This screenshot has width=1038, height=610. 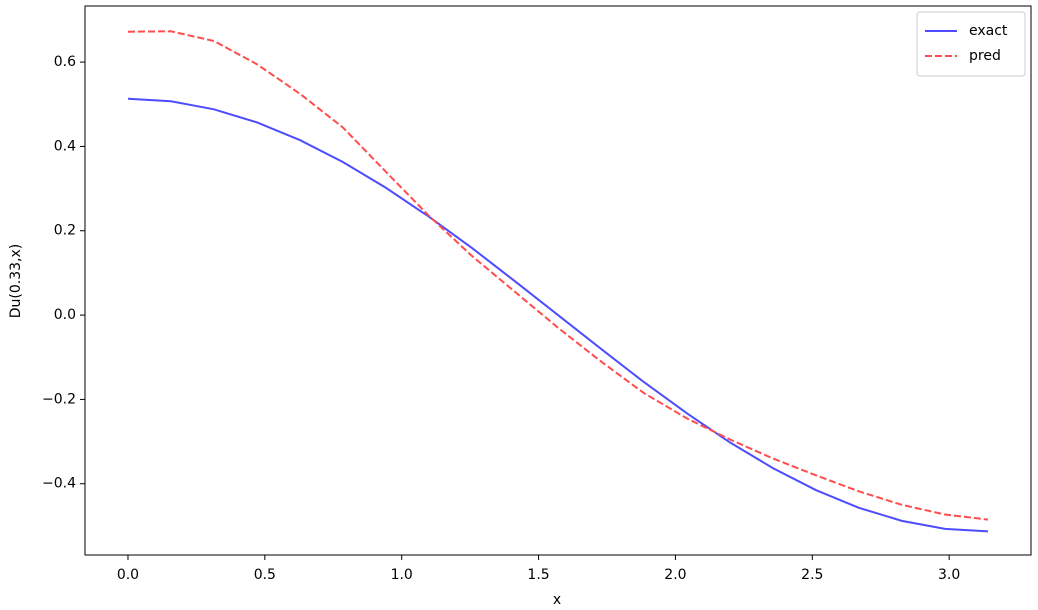 I want to click on x-tick-label: 3.0, so click(x=949, y=575).